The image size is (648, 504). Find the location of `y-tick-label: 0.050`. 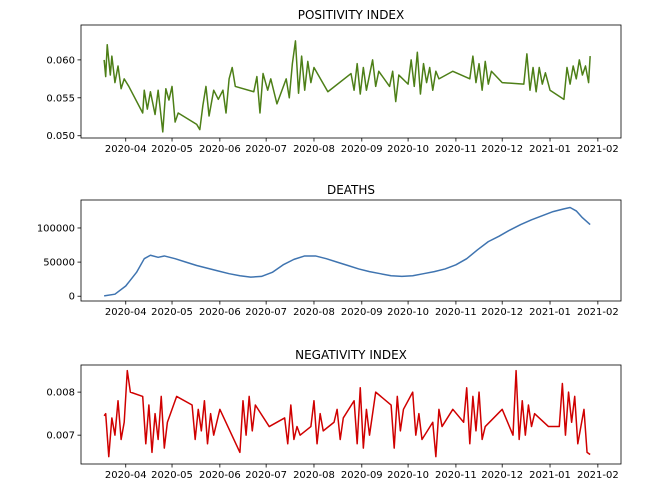

y-tick-label: 0.050 is located at coordinates (60, 136).